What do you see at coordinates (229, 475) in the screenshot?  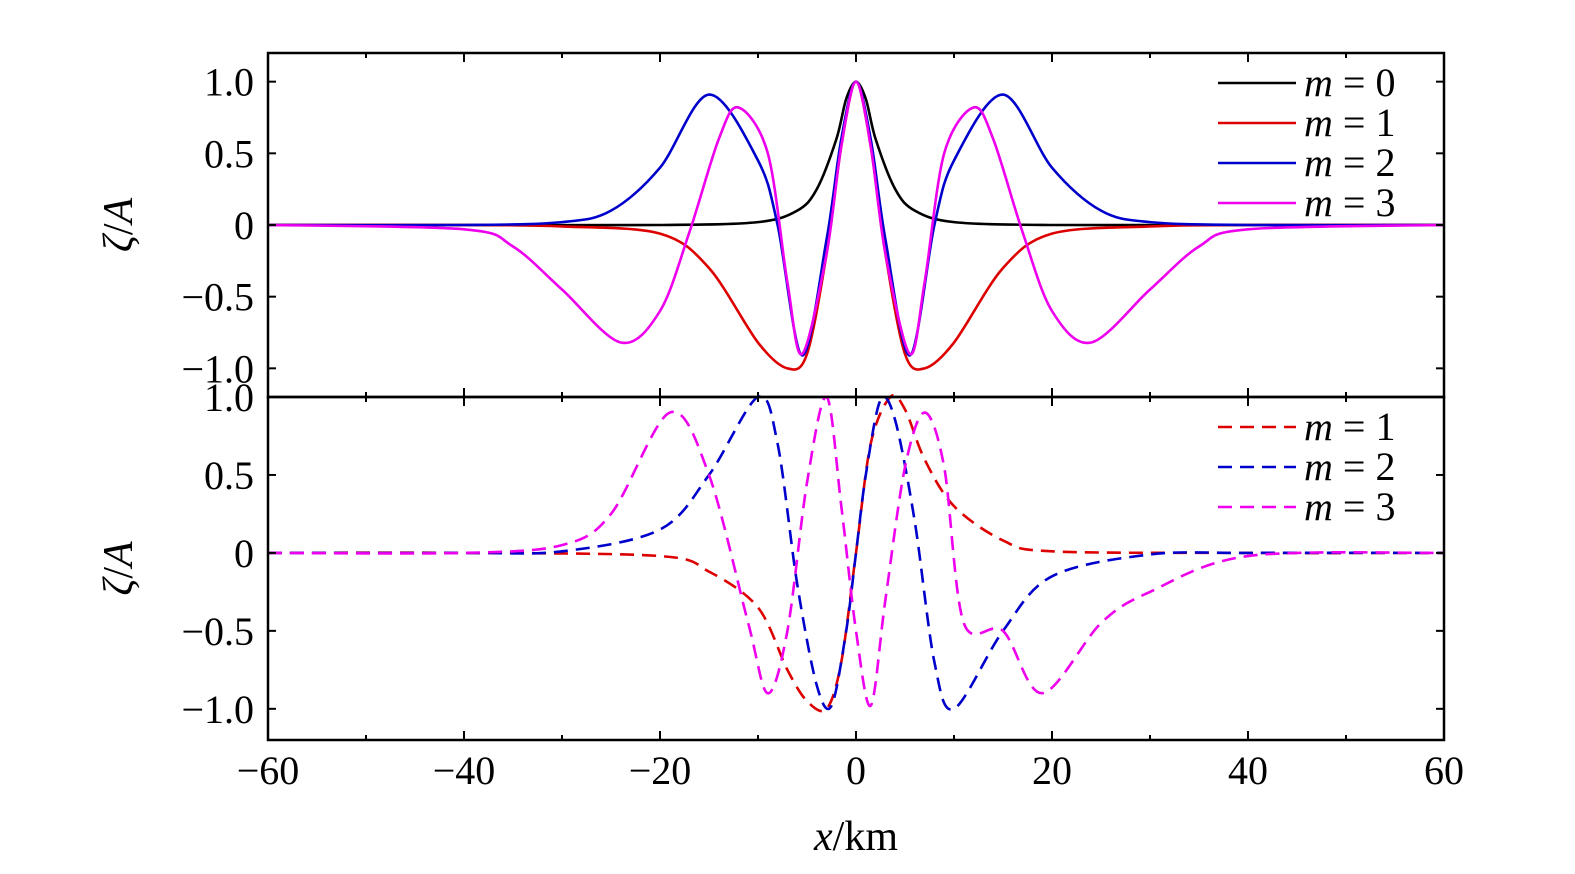 I see `bot-ytick-label: 0.5` at bounding box center [229, 475].